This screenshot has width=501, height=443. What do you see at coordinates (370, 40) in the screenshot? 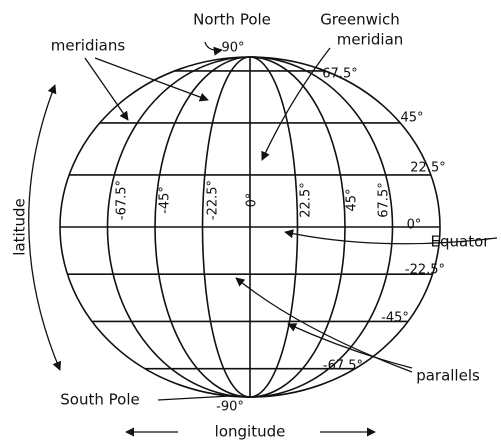
I see `greenwich-label: meridian` at bounding box center [370, 40].